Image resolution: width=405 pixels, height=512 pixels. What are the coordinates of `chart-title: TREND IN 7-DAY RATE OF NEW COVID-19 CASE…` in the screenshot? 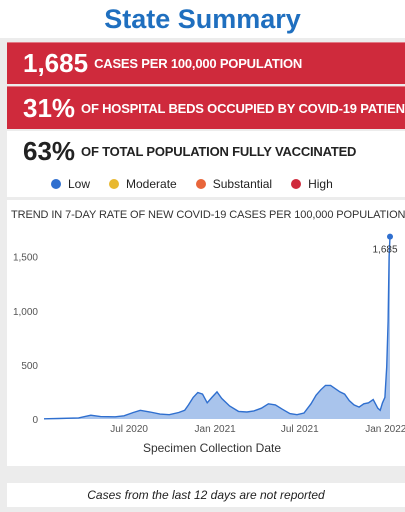 It's located at (208, 215).